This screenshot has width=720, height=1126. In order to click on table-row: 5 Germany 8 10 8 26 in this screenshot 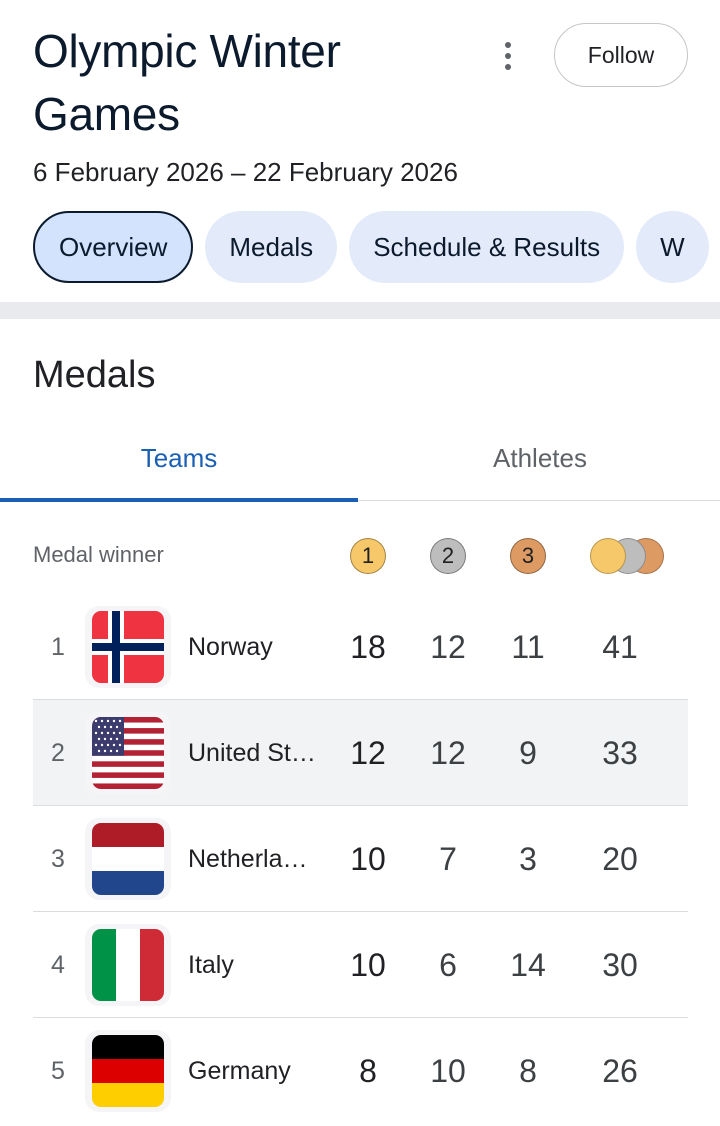, I will do `click(360, 1071)`.